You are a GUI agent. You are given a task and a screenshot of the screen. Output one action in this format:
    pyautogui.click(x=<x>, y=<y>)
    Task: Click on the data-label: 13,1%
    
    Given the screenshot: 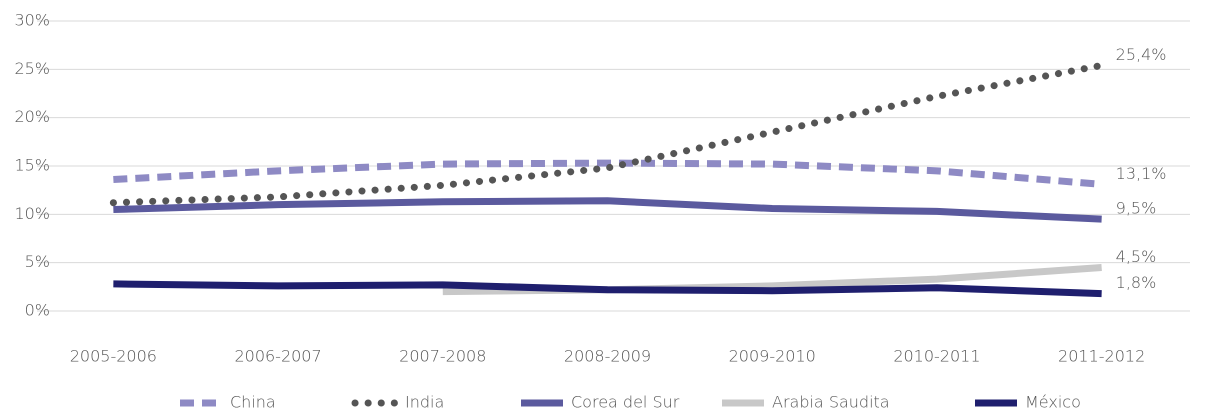 What is the action you would take?
    pyautogui.click(x=1141, y=173)
    